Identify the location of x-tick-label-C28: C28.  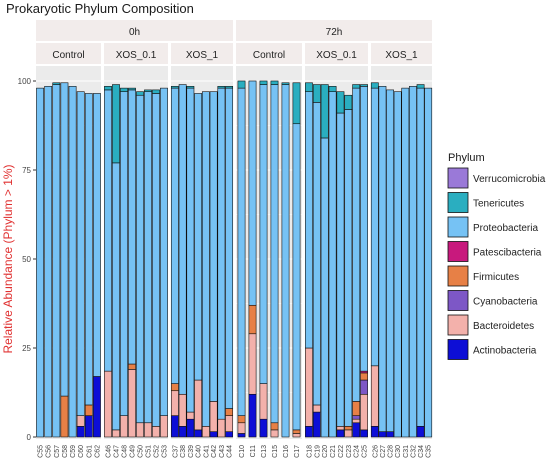
(391, 451).